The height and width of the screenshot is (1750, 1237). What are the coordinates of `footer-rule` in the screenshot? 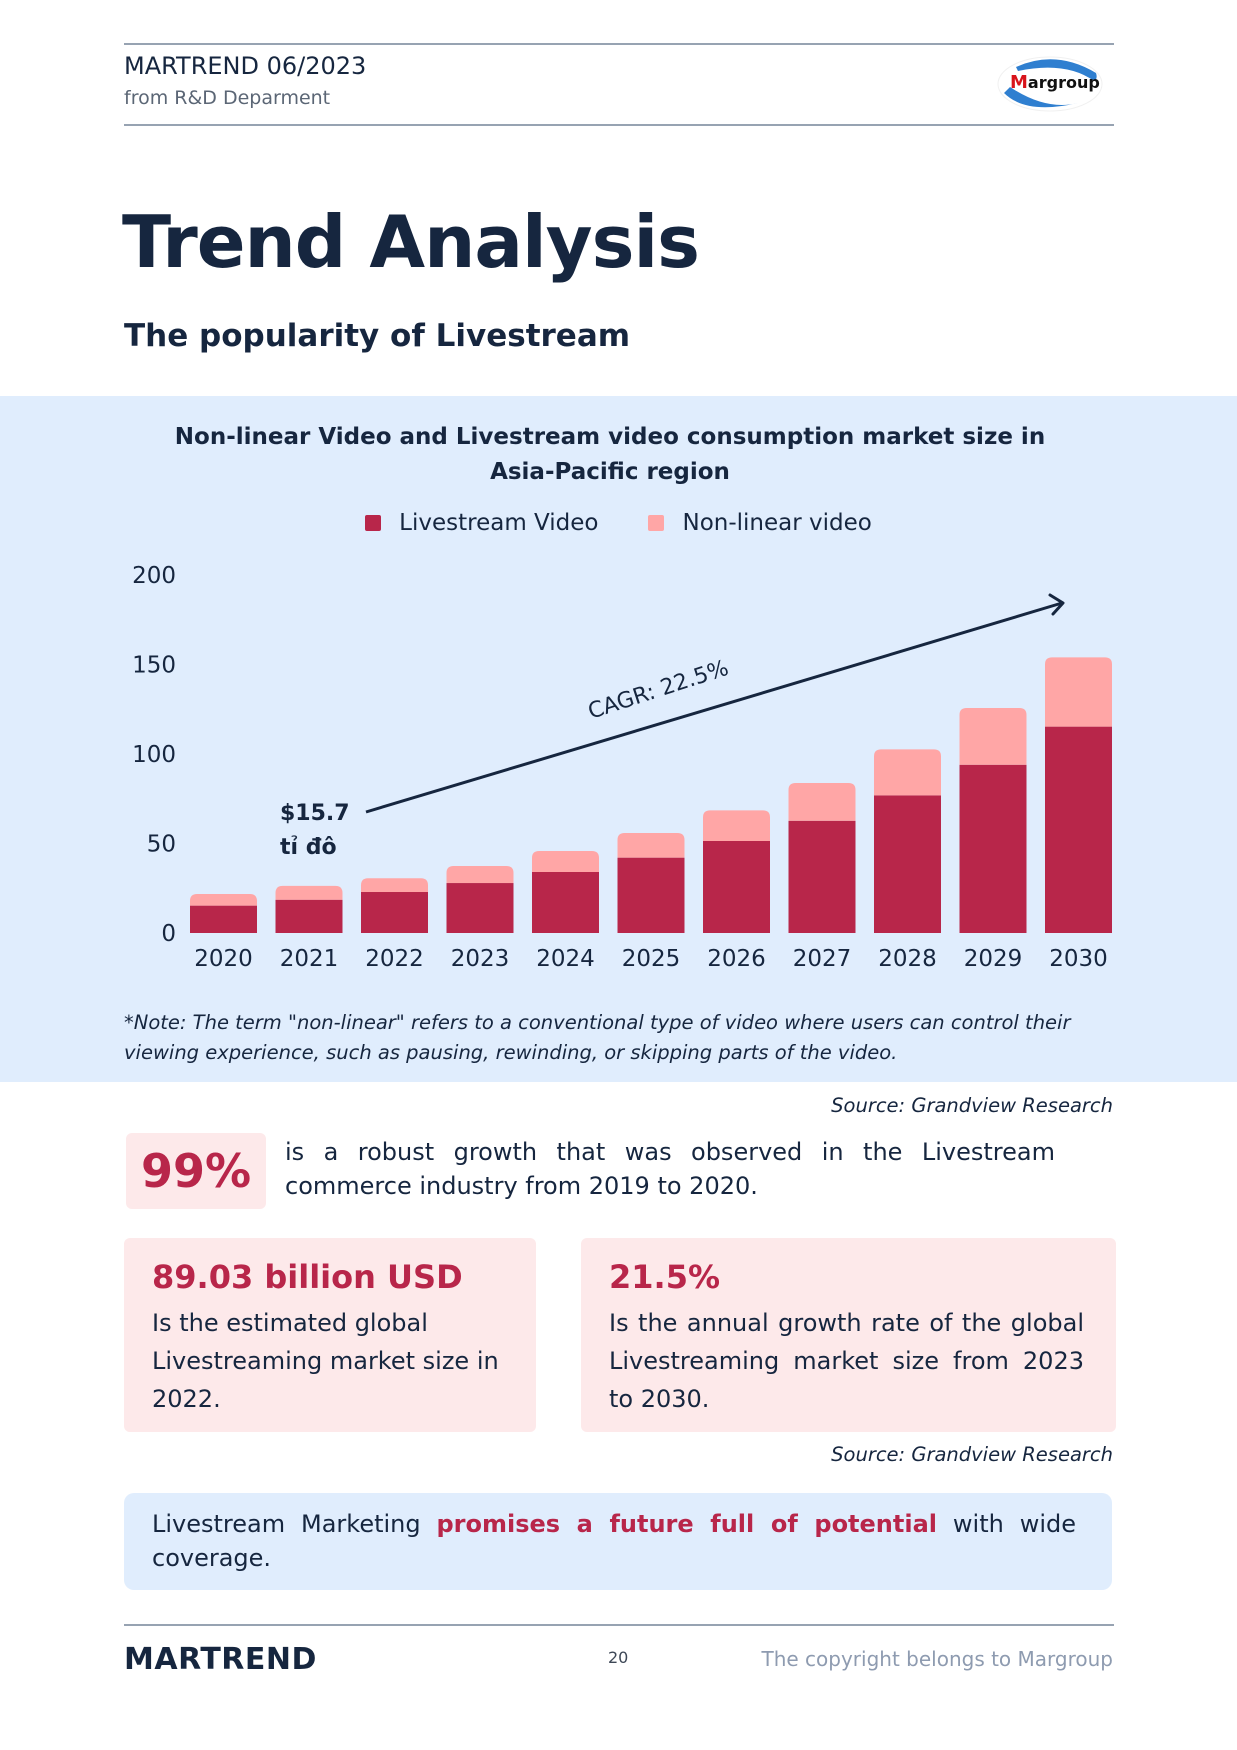 It's located at (619, 1625).